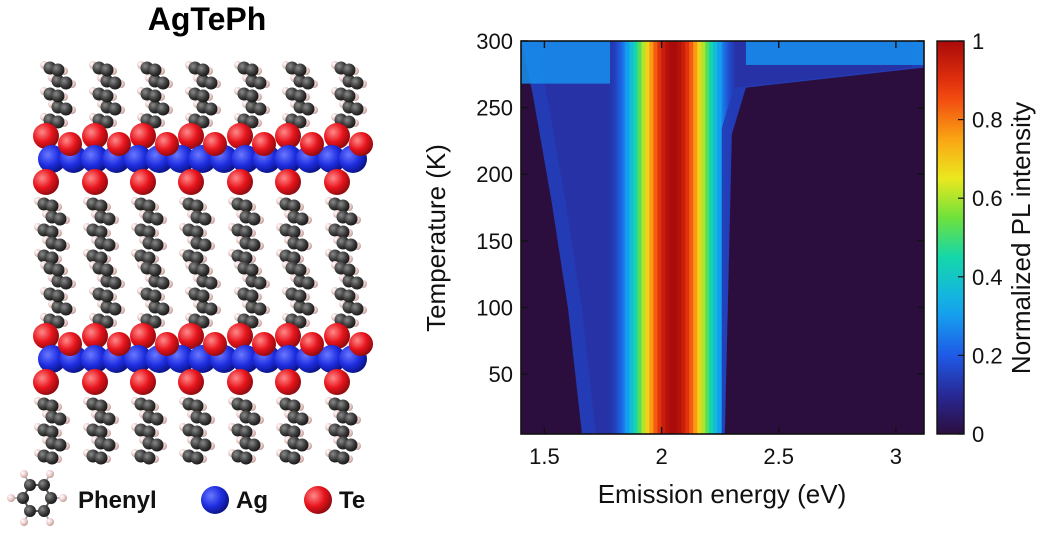 The width and height of the screenshot is (1043, 537). Describe the element at coordinates (987, 355) in the screenshot. I see `colorbar-tick-label: 0.2` at that location.